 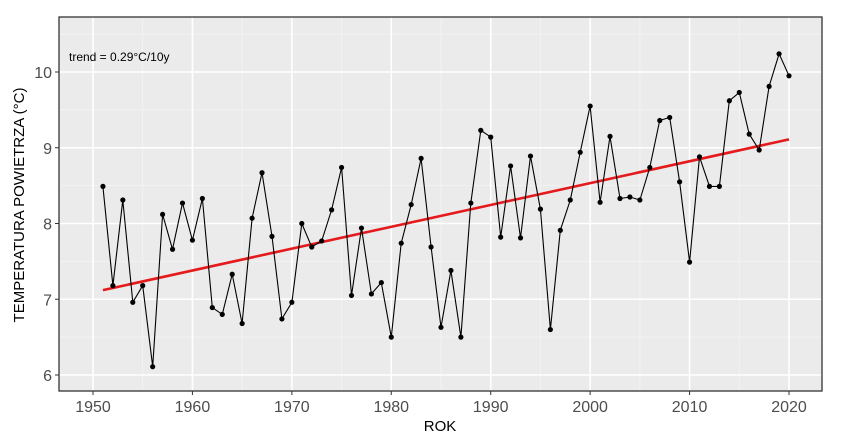 What do you see at coordinates (440, 426) in the screenshot?
I see `x-axis-title: ROK` at bounding box center [440, 426].